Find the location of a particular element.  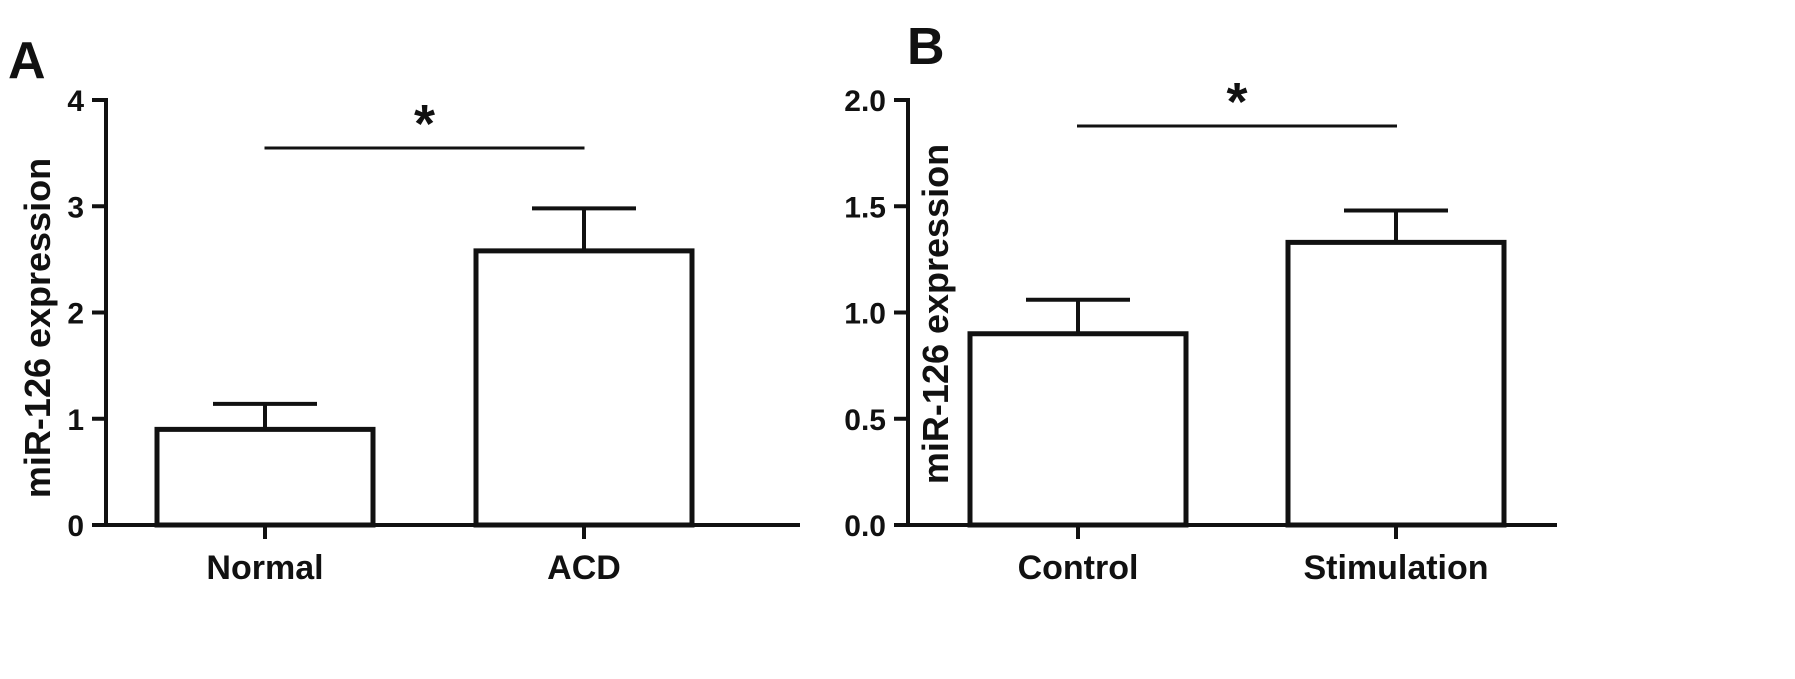

panel-a-y-tick-label: 4 is located at coordinates (75, 101).